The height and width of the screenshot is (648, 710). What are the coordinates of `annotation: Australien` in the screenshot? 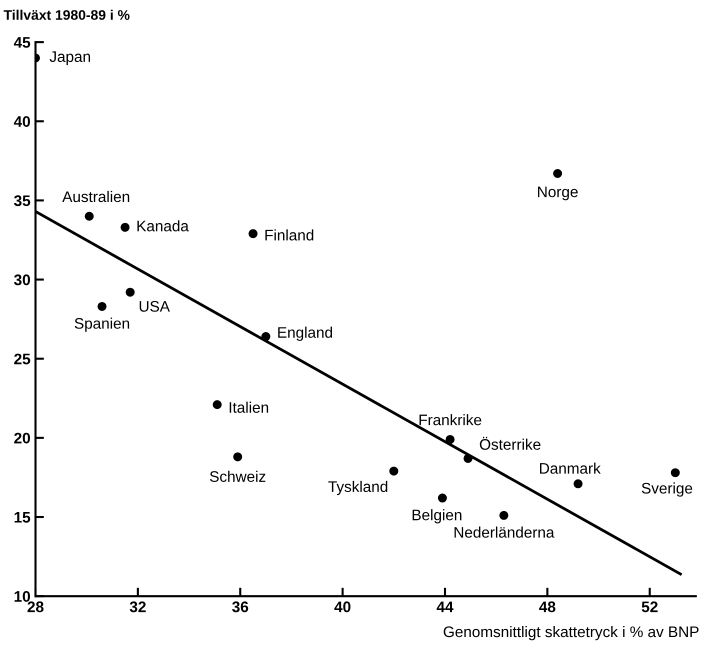 It's located at (96, 196).